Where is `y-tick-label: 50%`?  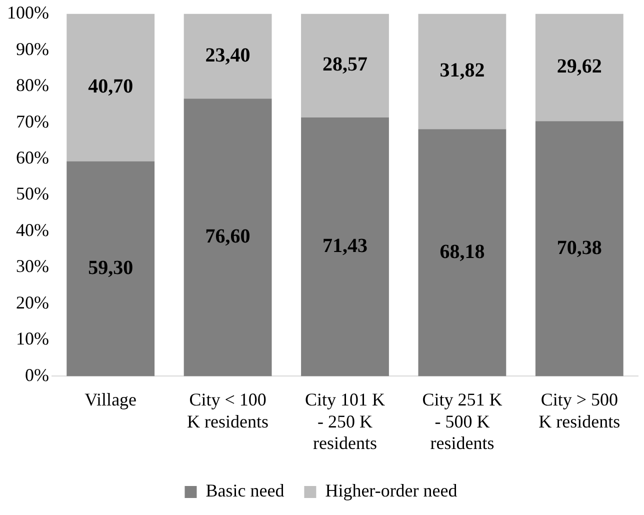 y-tick-label: 50% is located at coordinates (32, 194).